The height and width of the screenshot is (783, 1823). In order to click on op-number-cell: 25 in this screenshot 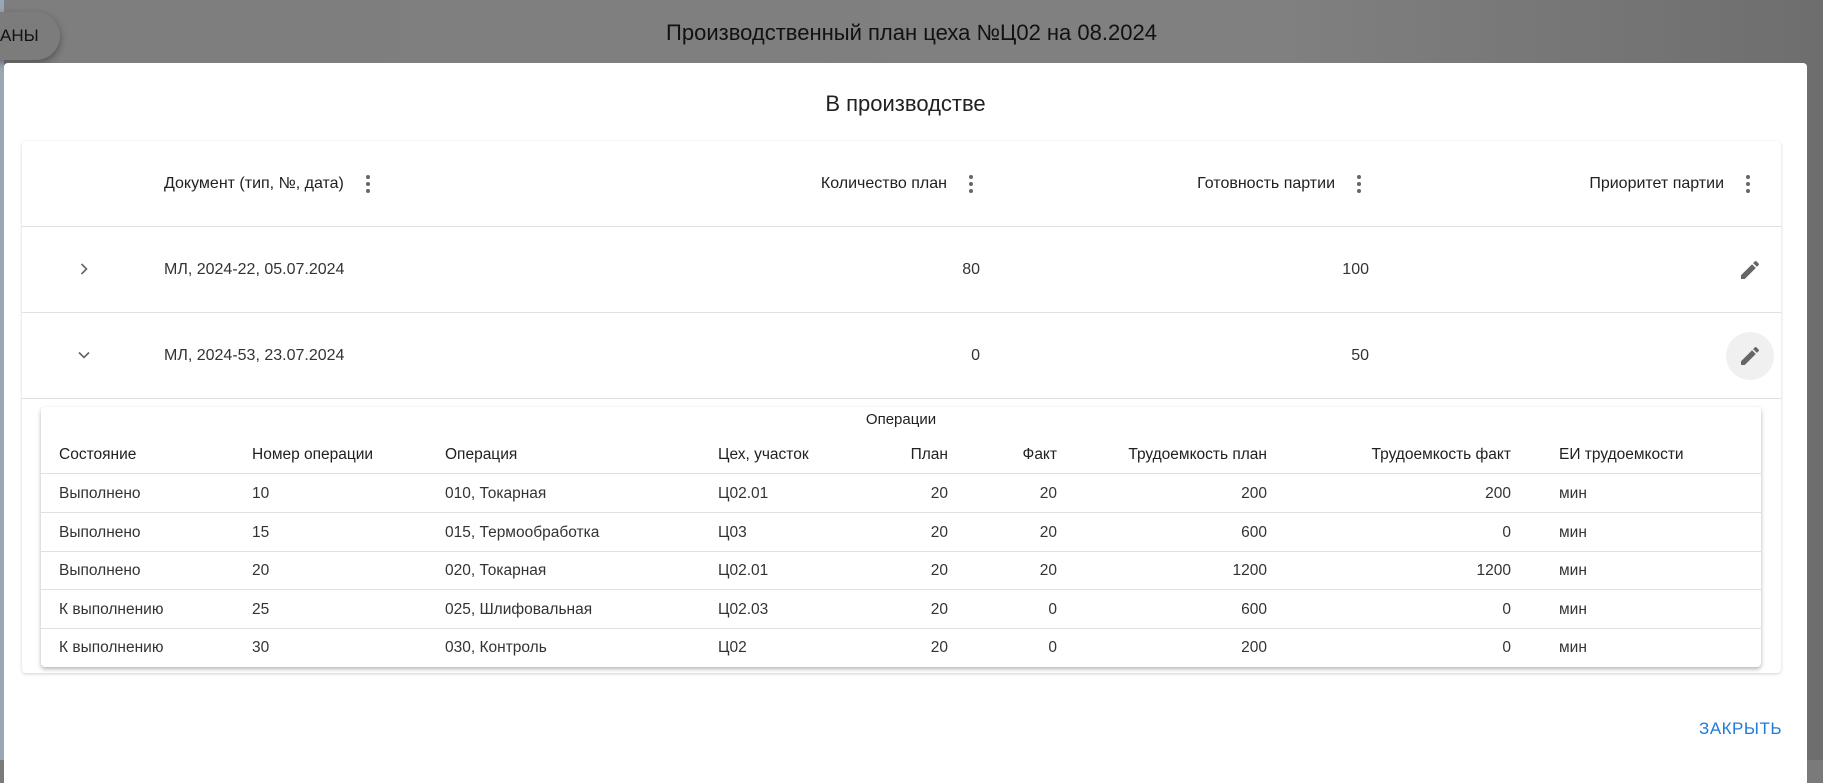, I will do `click(261, 609)`.